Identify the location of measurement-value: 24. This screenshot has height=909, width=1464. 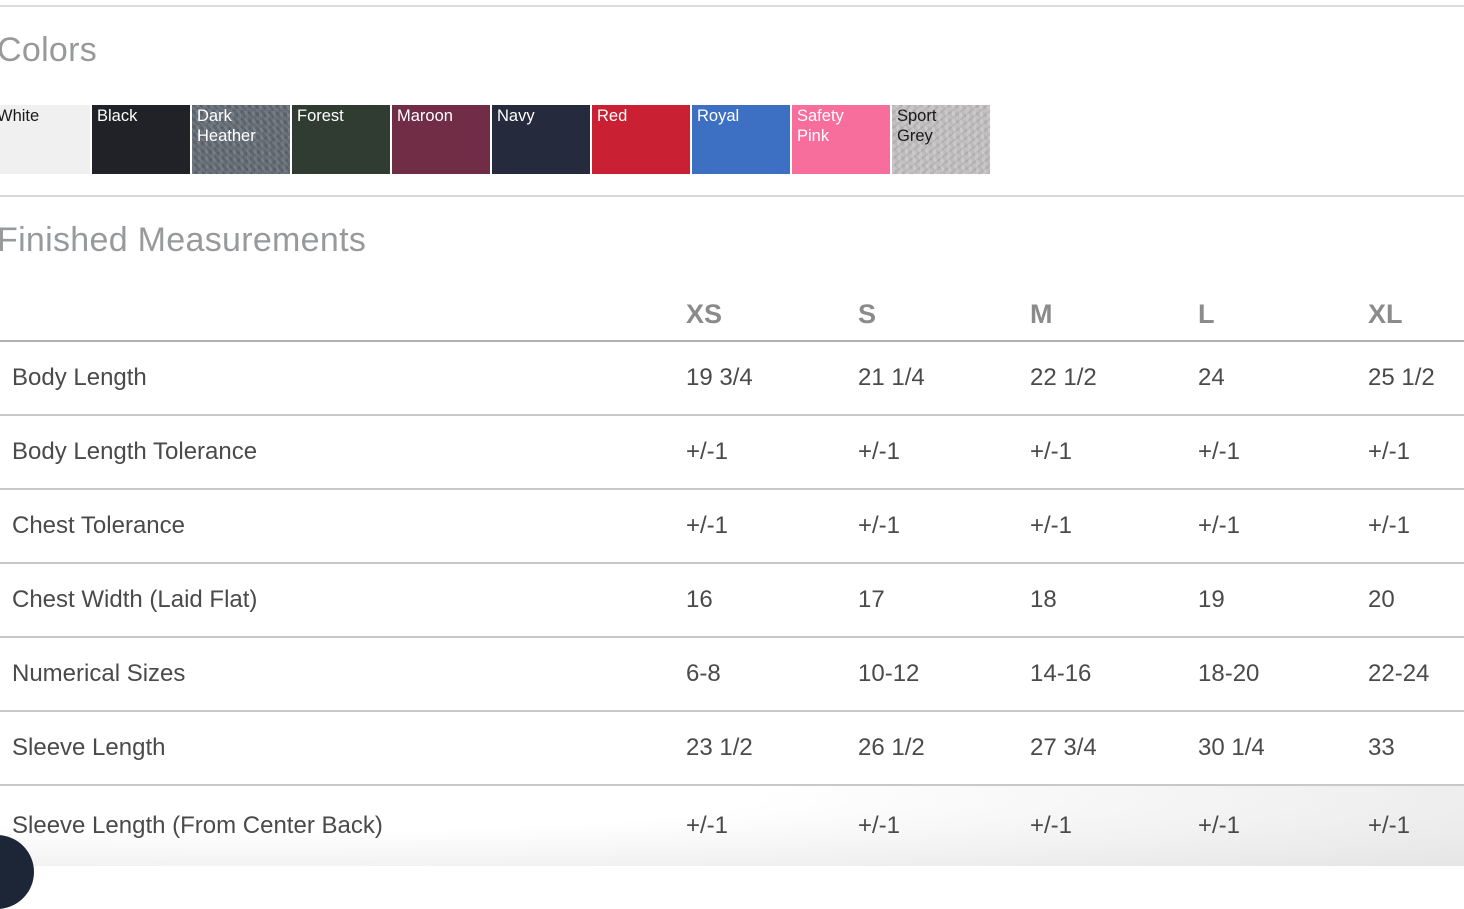
(1211, 377).